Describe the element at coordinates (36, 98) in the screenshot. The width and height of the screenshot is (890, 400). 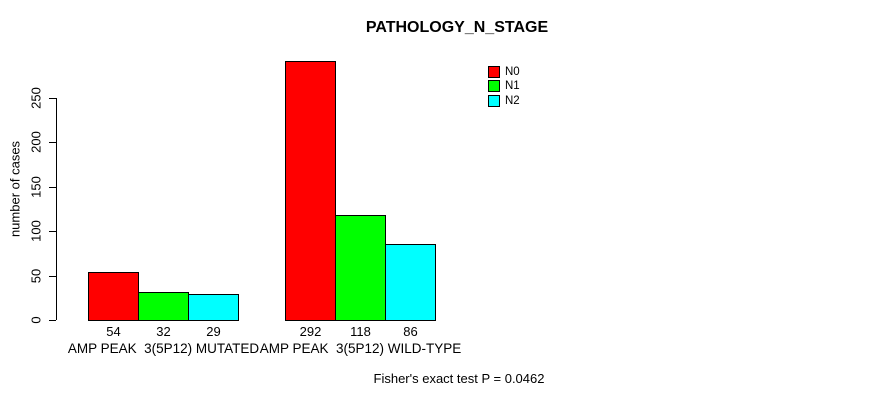
I see `y-axis-tick-label: 250` at that location.